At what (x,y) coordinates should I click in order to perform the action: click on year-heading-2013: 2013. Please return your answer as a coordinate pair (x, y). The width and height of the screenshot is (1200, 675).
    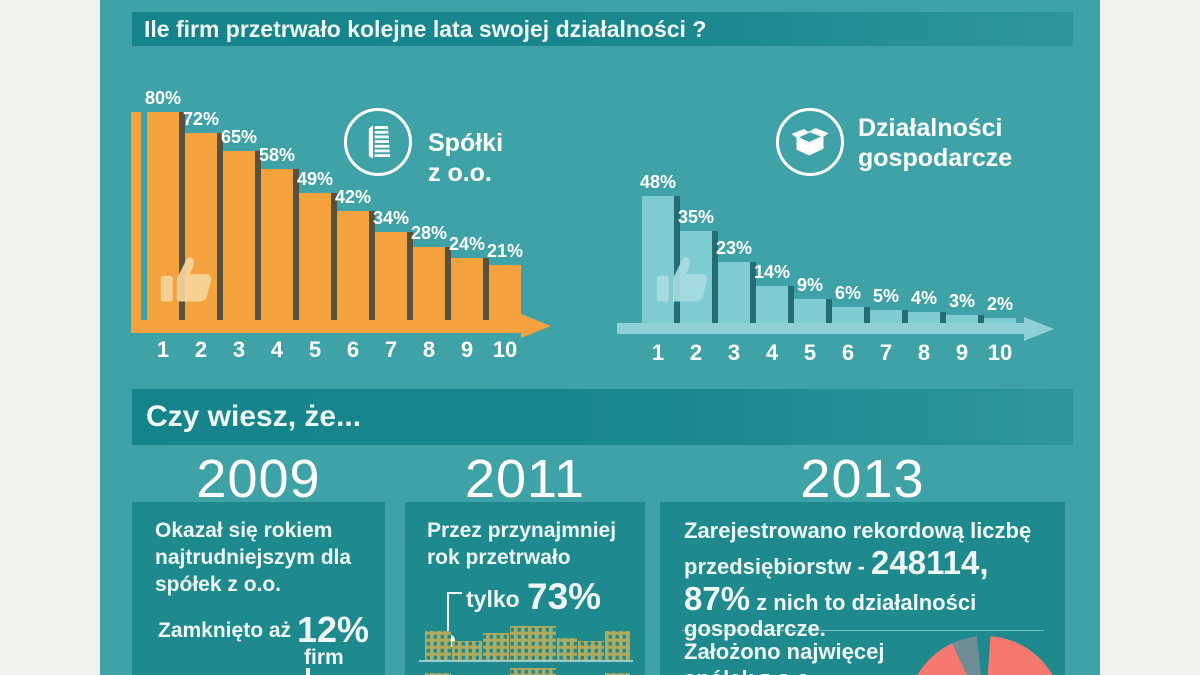
    Looking at the image, I should click on (862, 479).